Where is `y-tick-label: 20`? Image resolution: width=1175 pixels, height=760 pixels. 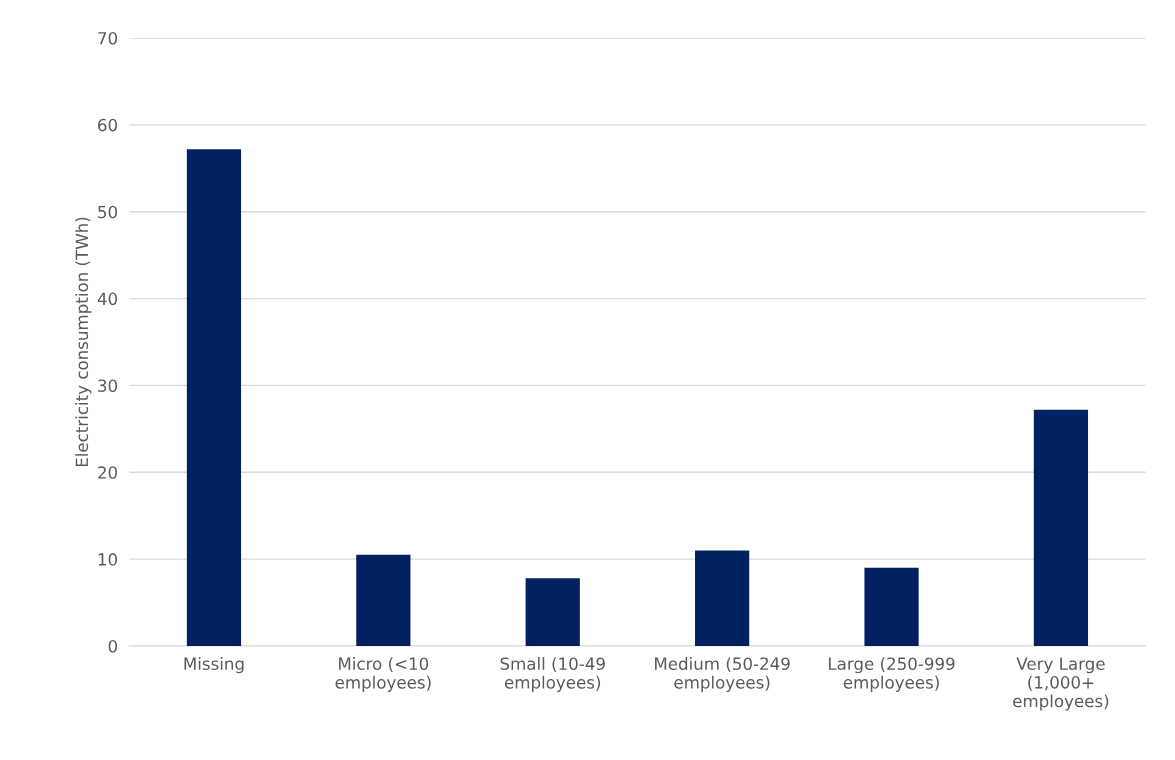 y-tick-label: 20 is located at coordinates (108, 472).